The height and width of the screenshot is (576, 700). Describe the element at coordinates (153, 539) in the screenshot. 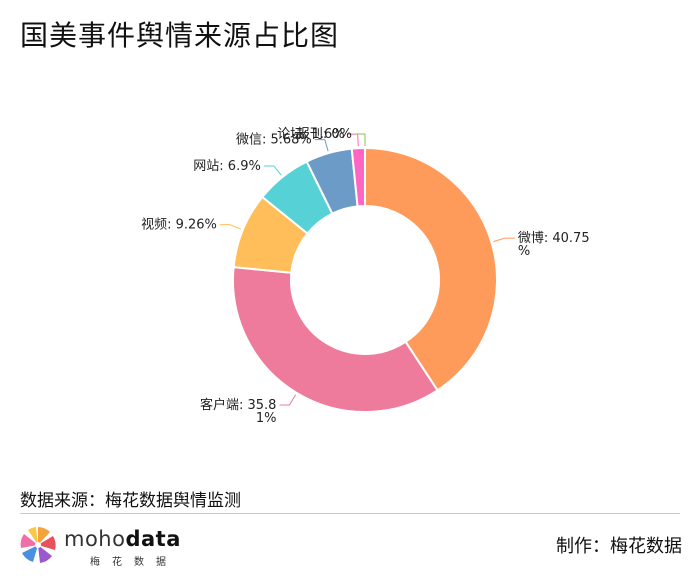

I see `logo-word-data: data` at that location.